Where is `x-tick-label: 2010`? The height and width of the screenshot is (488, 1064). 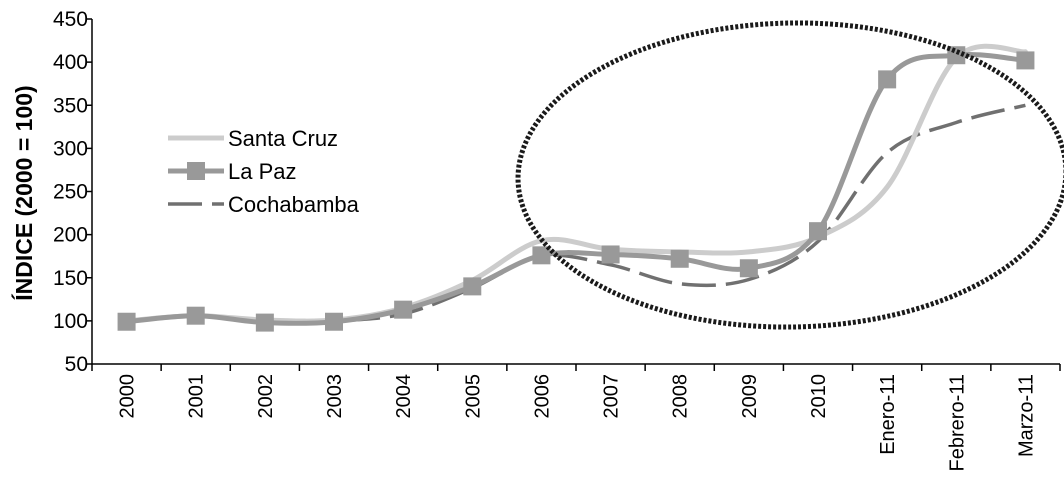
x-tick-label: 2010 is located at coordinates (819, 396).